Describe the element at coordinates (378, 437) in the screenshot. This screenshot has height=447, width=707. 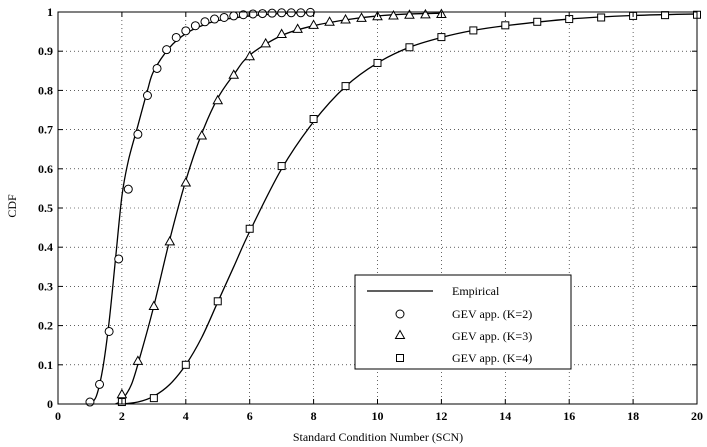
I see `x-axis-label: Standard Condition Number (SCN)` at that location.